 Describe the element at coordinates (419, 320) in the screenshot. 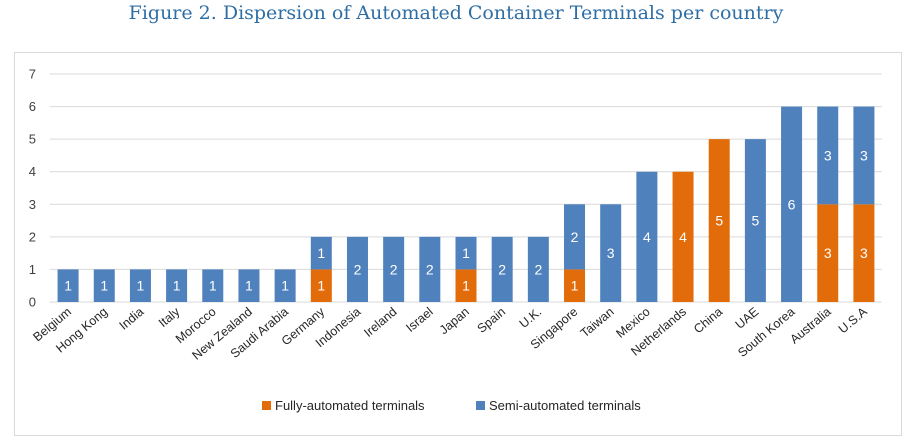

I see `x-tick-label: Israel` at that location.